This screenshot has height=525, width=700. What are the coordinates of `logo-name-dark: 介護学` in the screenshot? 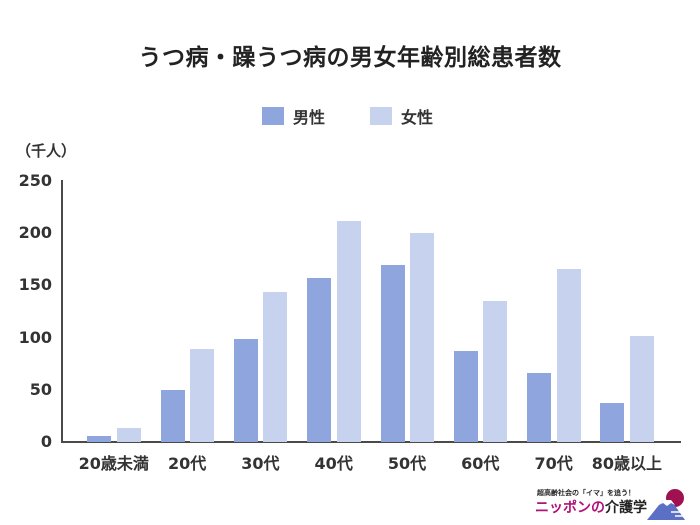 It's located at (626, 508).